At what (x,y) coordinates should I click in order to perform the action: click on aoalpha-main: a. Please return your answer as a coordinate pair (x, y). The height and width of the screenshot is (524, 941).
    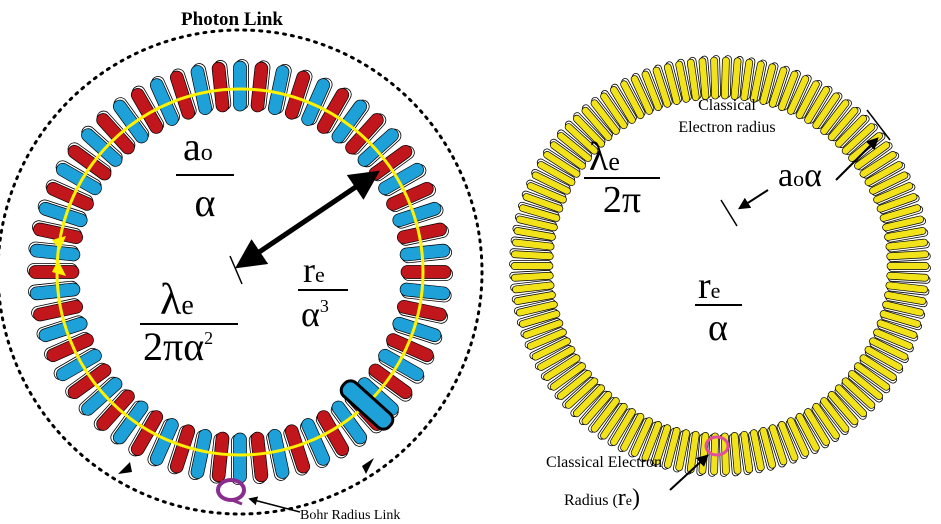
    Looking at the image, I should click on (785, 175).